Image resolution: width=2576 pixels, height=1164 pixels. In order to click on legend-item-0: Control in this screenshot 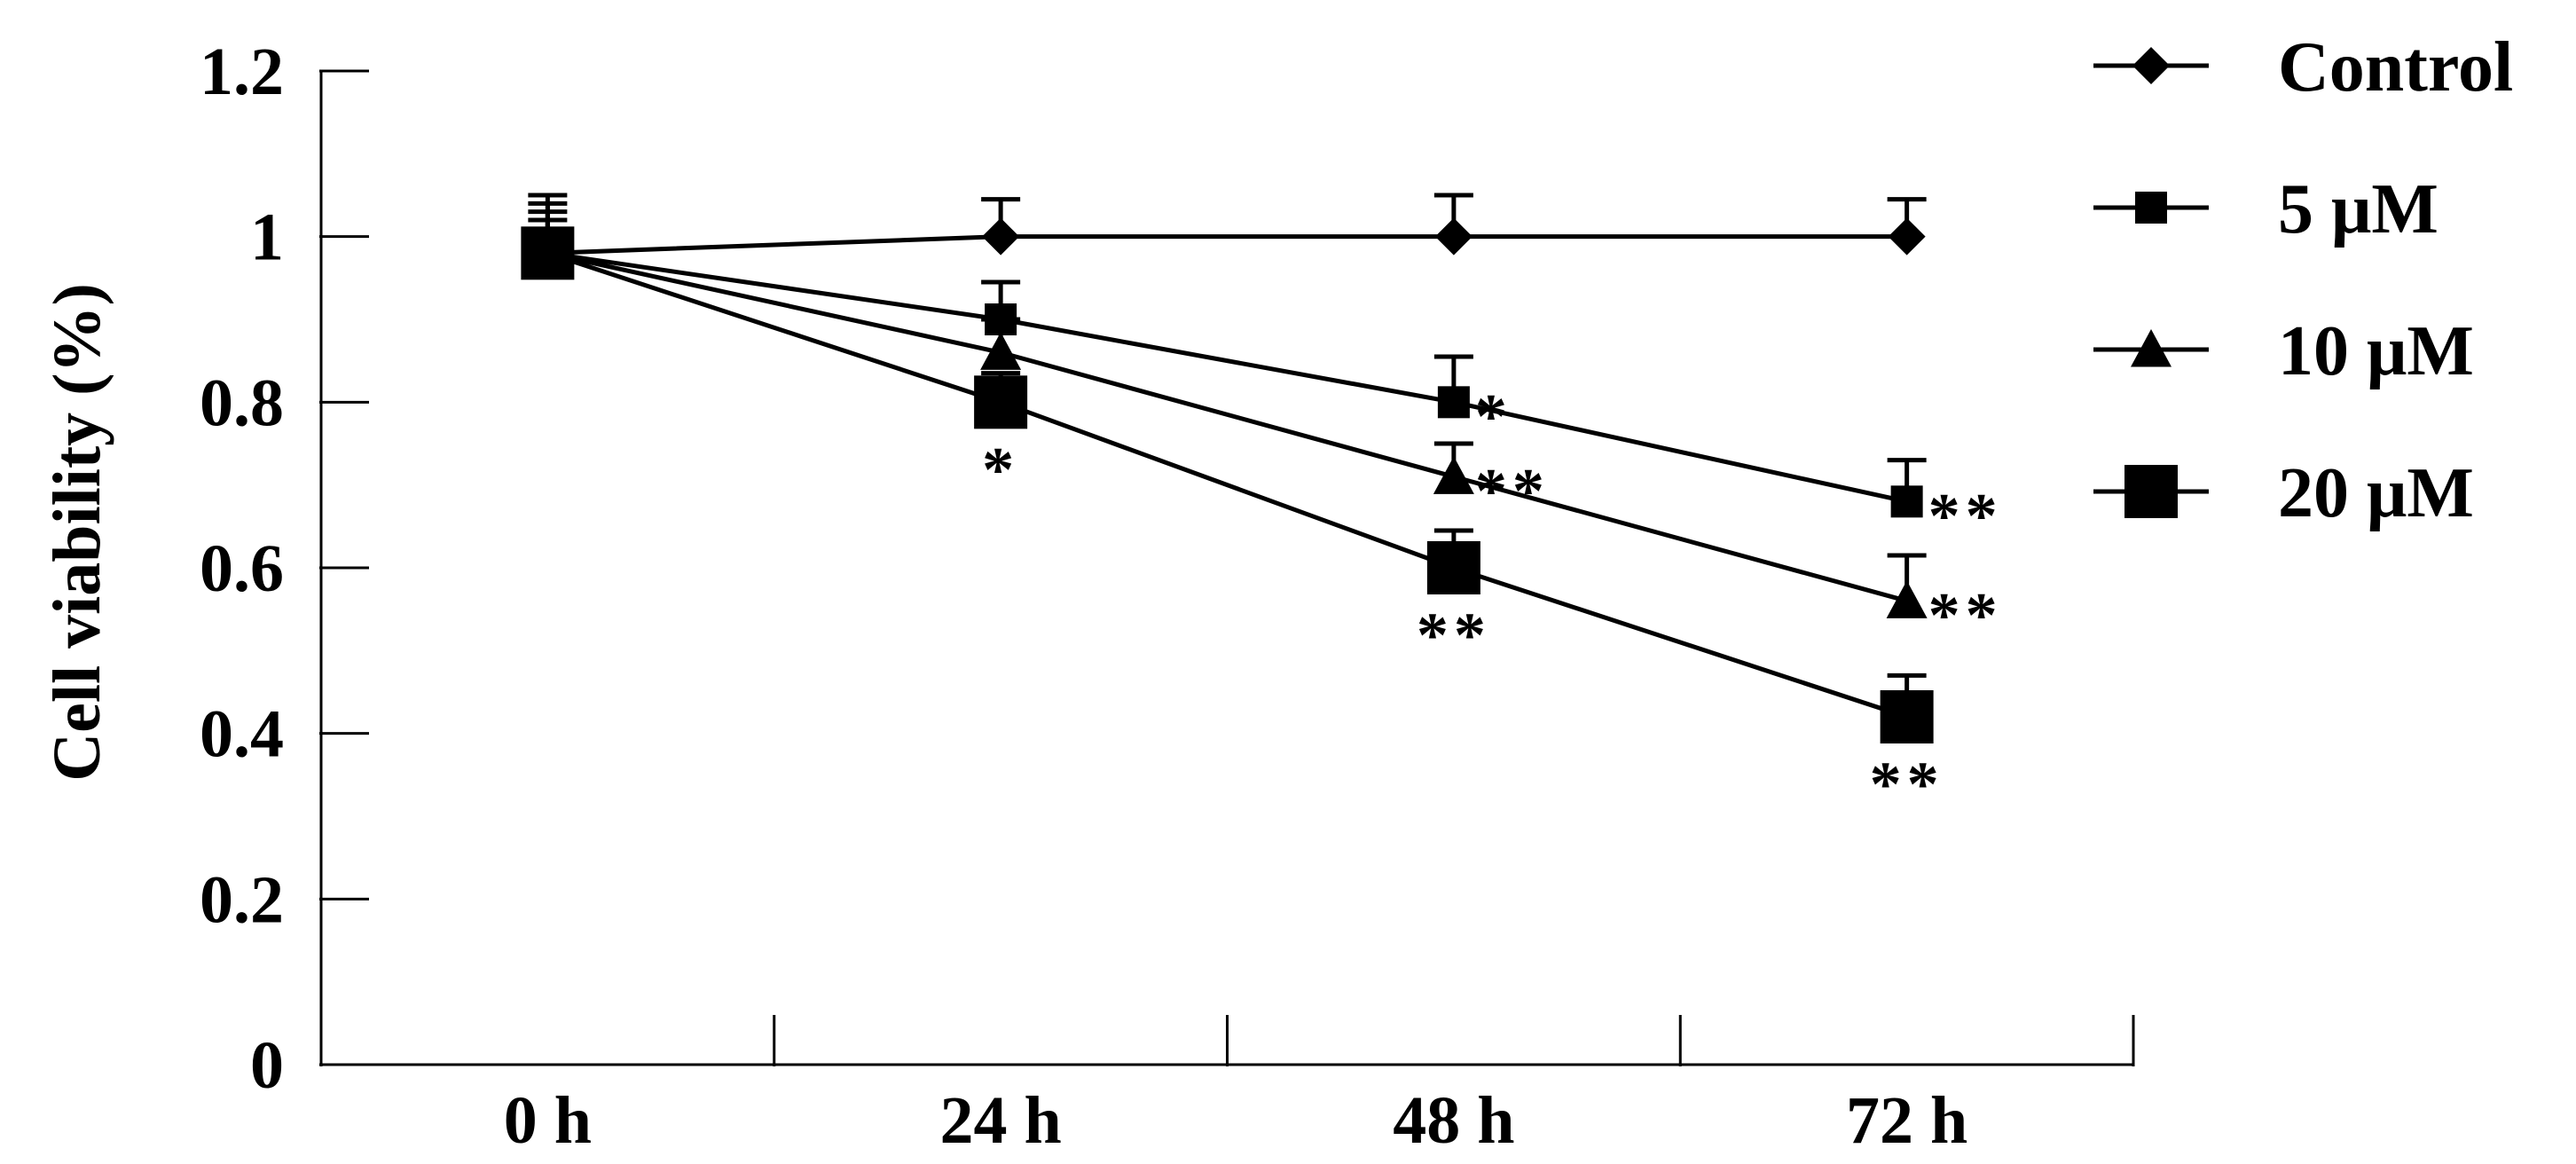, I will do `click(2303, 67)`.